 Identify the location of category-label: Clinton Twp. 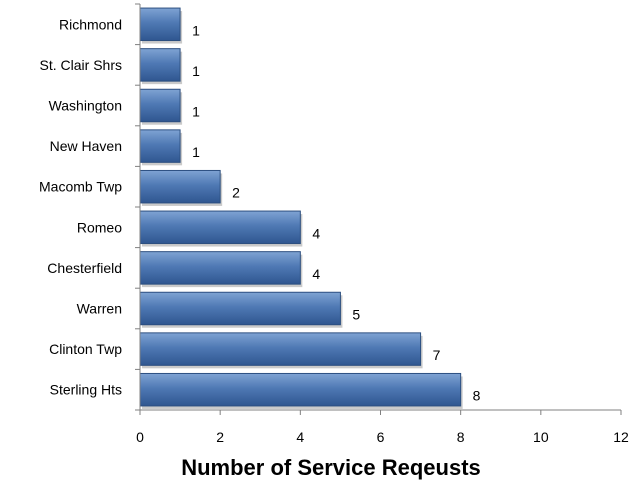
(85, 349).